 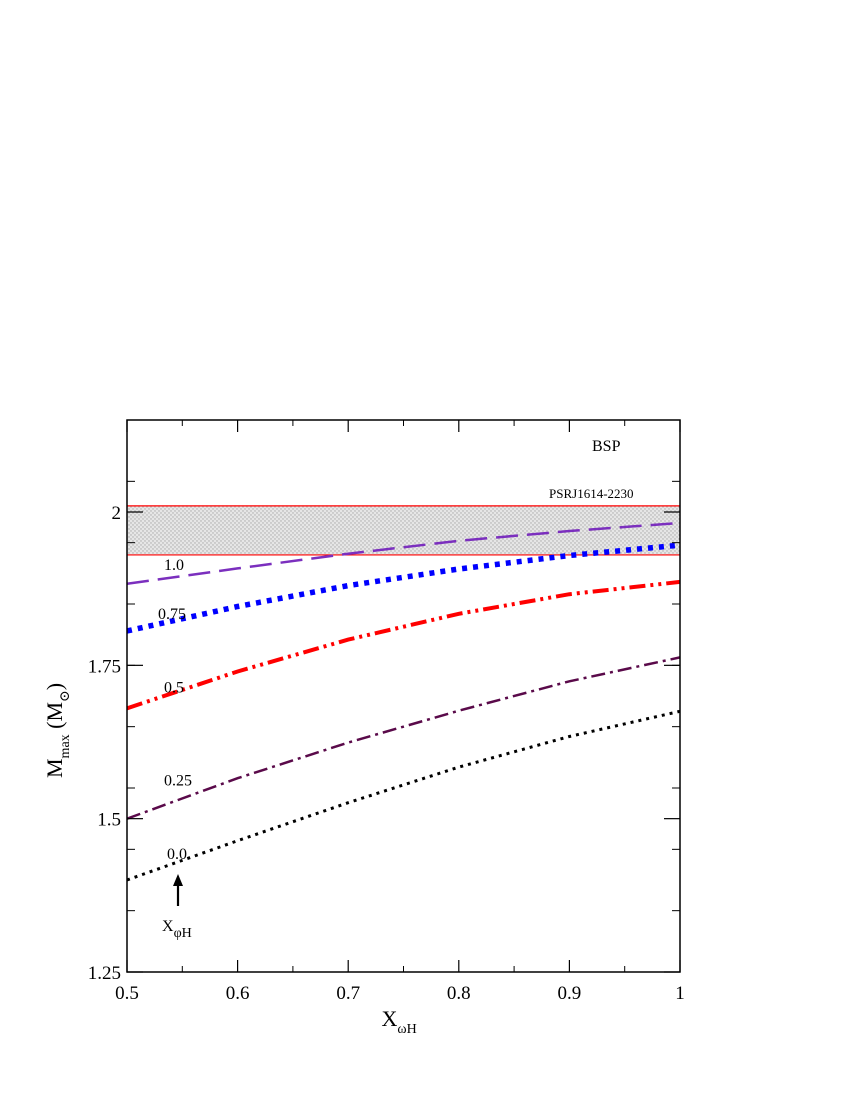 What do you see at coordinates (54, 686) in the screenshot?
I see `y-axis-title-close: )` at bounding box center [54, 686].